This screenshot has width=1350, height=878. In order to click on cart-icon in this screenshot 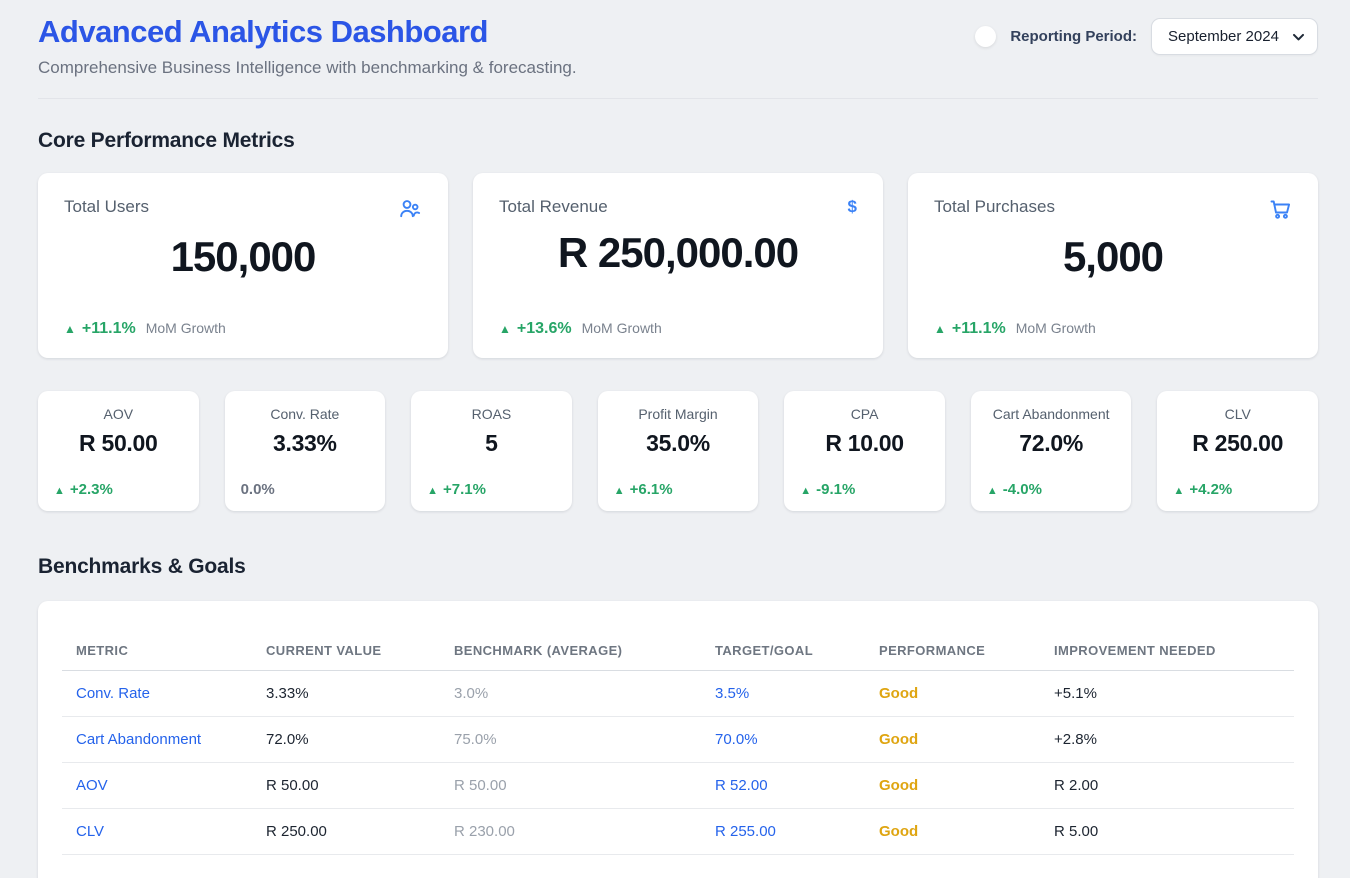, I will do `click(1280, 209)`.